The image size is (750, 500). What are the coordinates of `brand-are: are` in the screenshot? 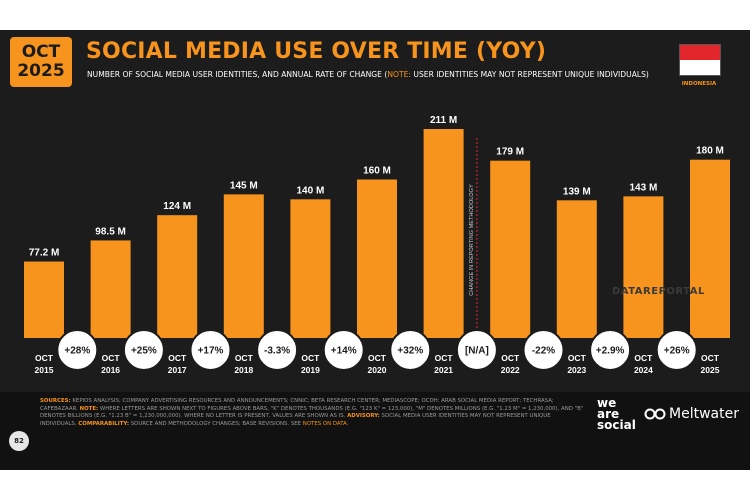 It's located at (608, 414).